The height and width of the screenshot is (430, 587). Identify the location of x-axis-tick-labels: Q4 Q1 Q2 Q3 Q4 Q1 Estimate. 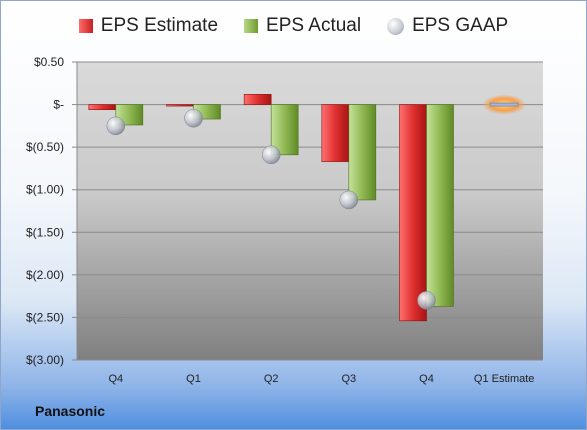
(321, 379).